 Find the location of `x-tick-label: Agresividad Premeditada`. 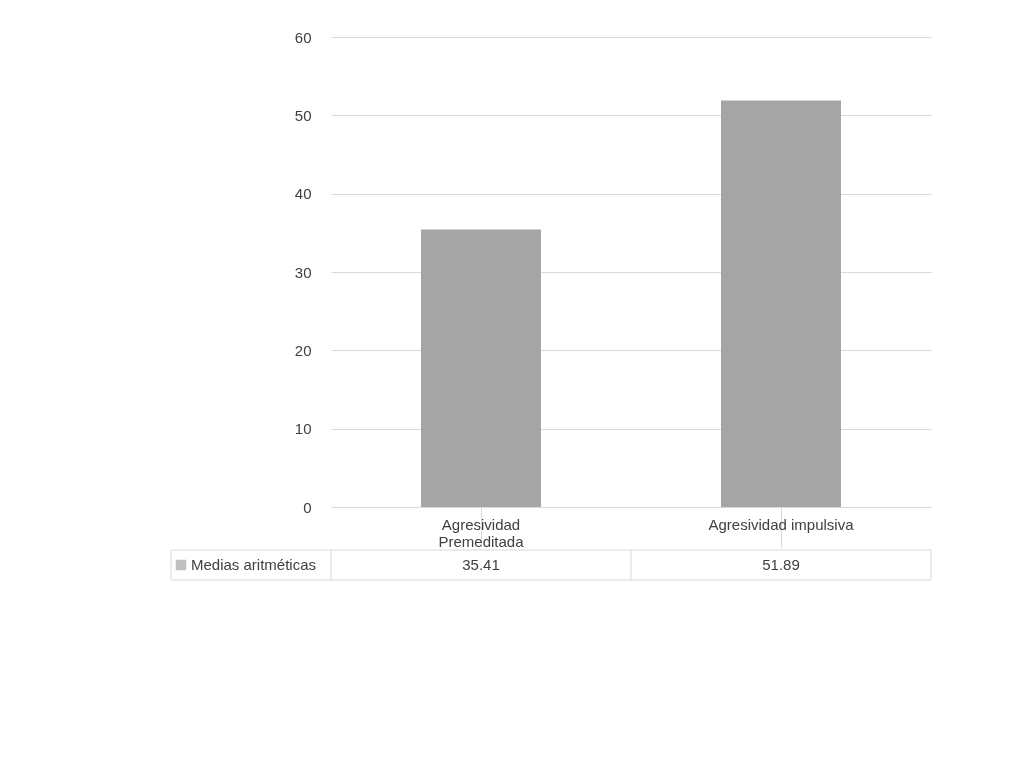

x-tick-label: Agresividad Premeditada is located at coordinates (481, 532).